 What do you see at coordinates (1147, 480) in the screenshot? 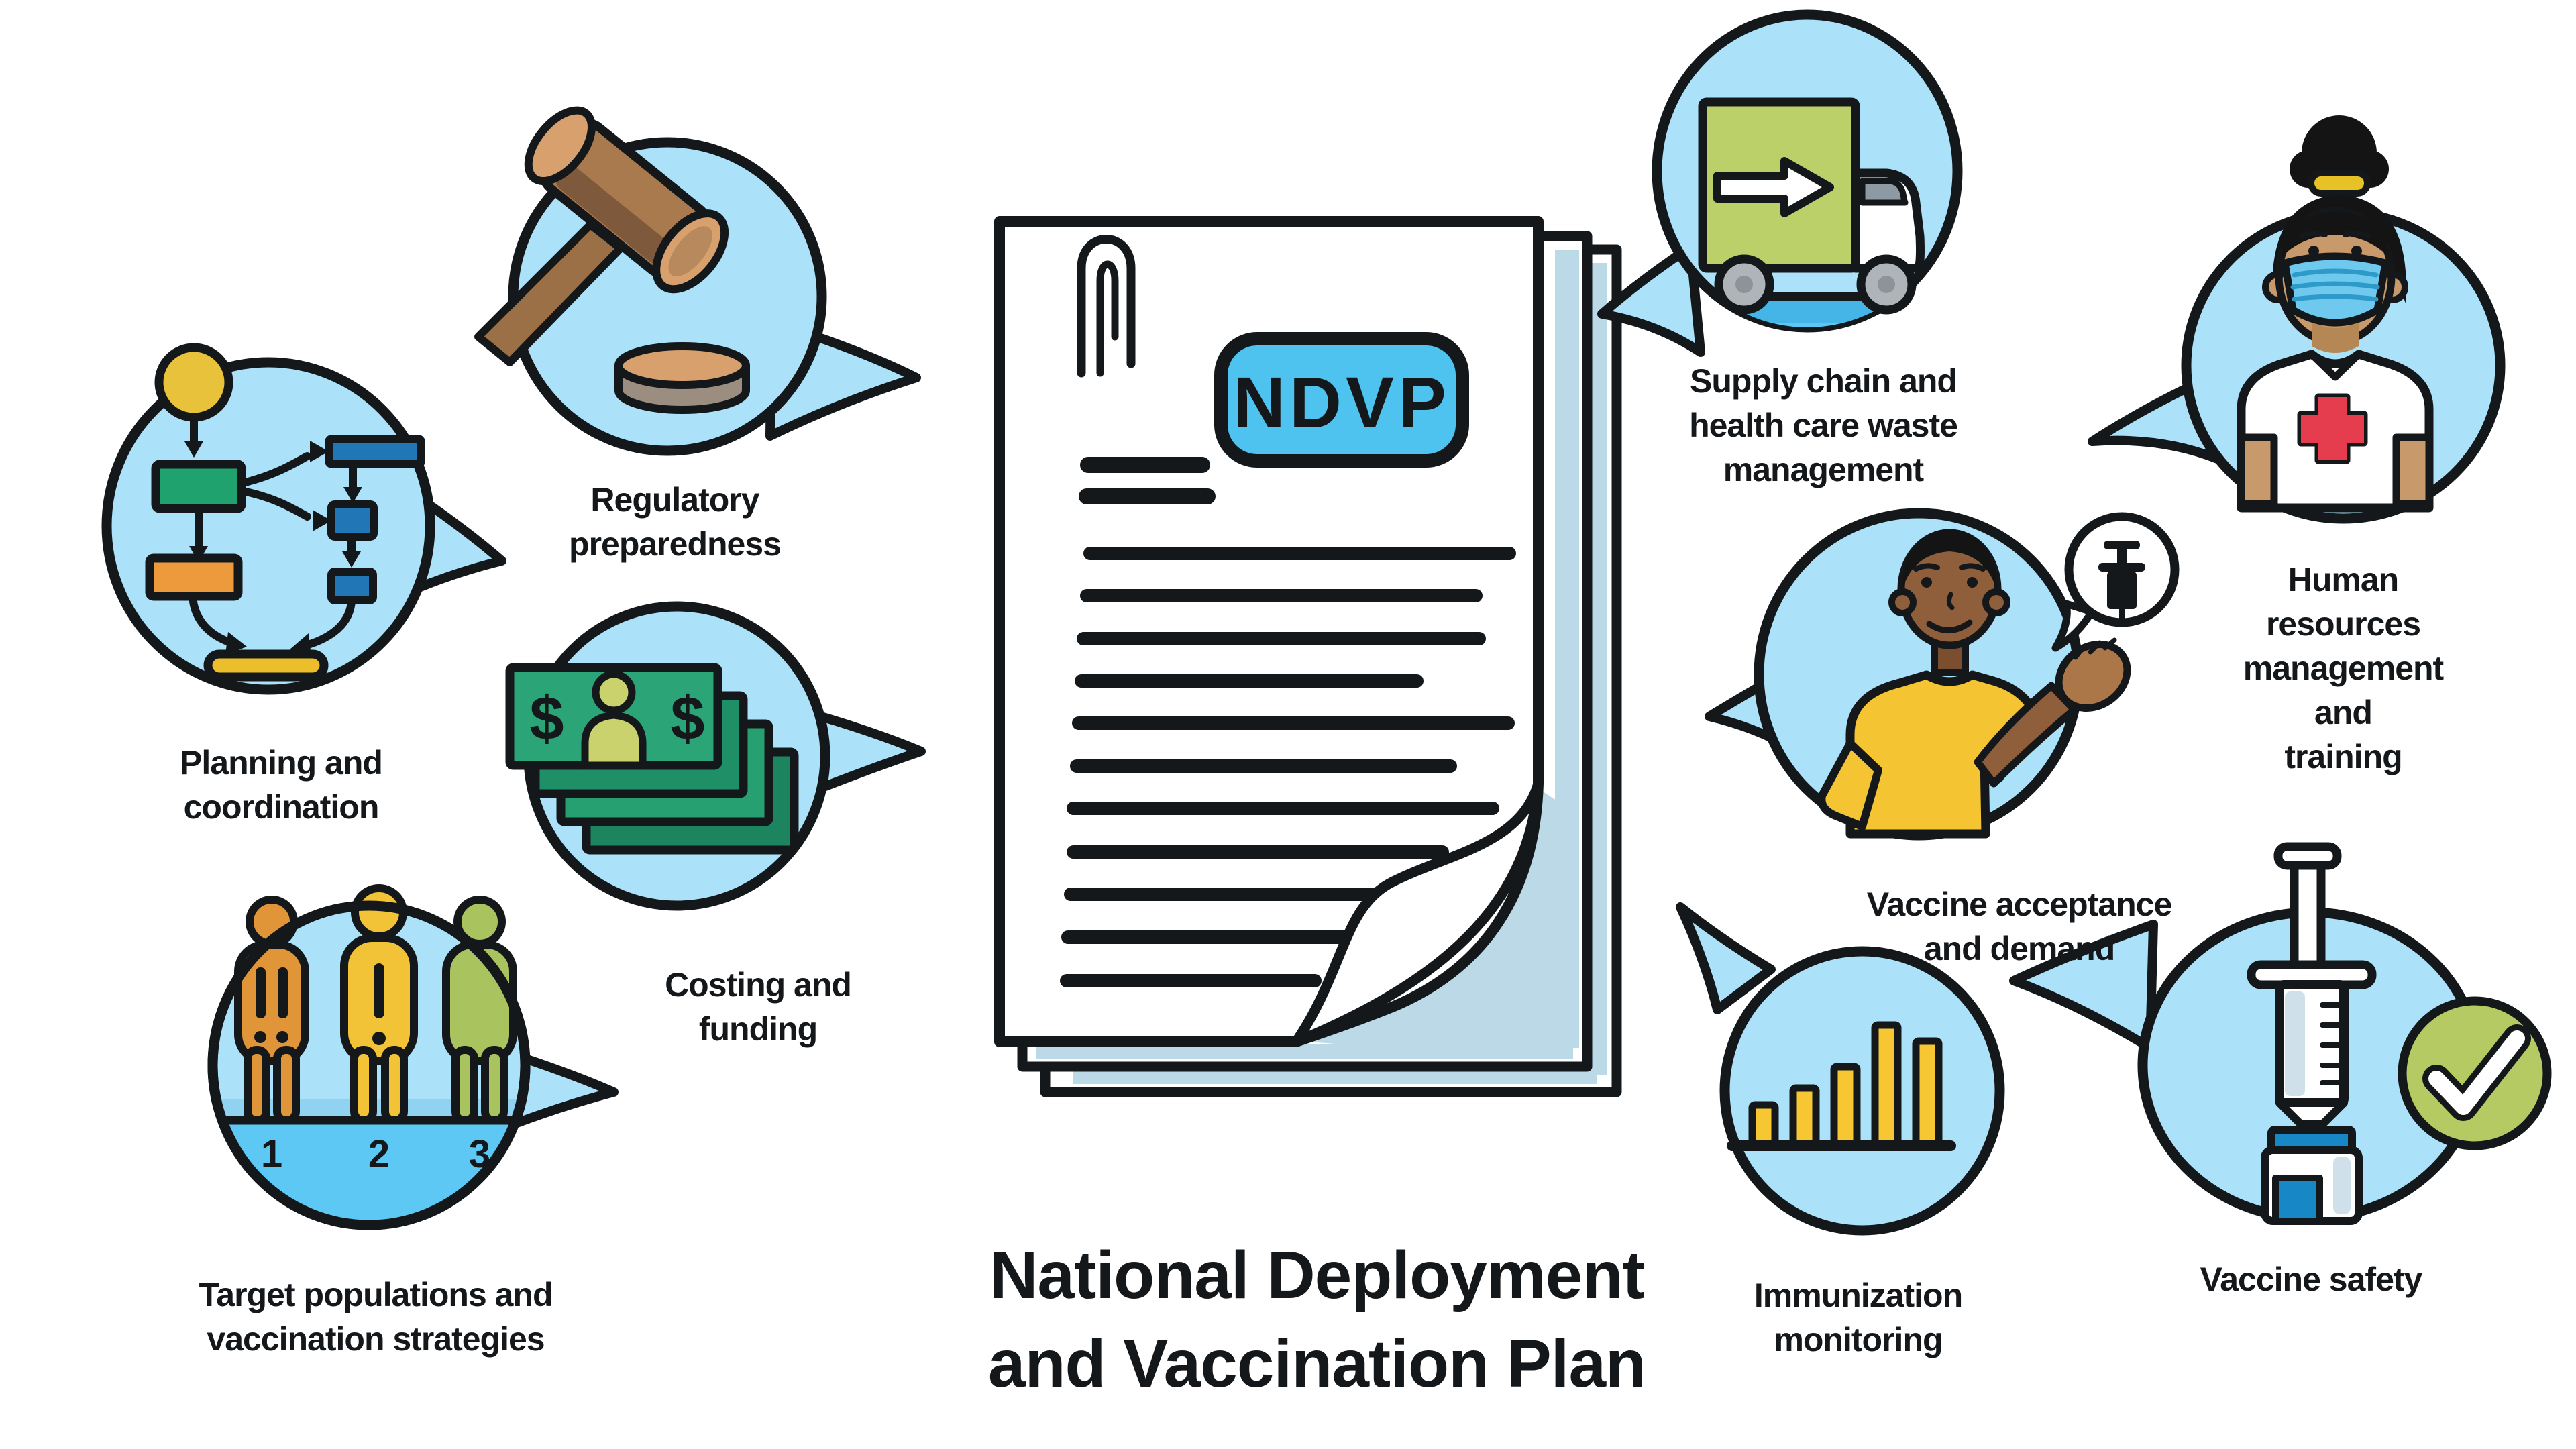
I see `document-heading-marks` at bounding box center [1147, 480].